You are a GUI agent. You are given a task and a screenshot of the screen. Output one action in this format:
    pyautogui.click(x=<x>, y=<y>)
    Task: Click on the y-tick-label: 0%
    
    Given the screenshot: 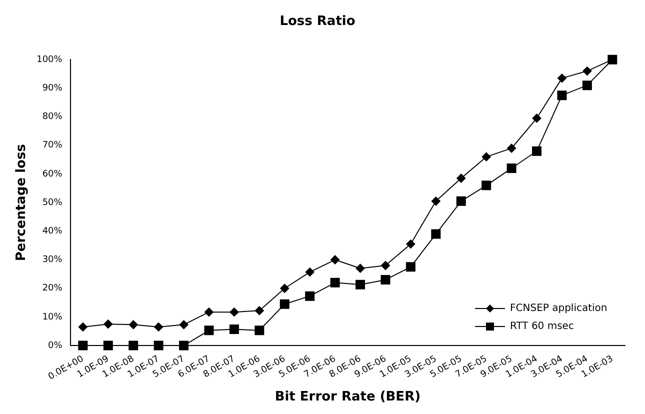 What is the action you would take?
    pyautogui.click(x=55, y=345)
    